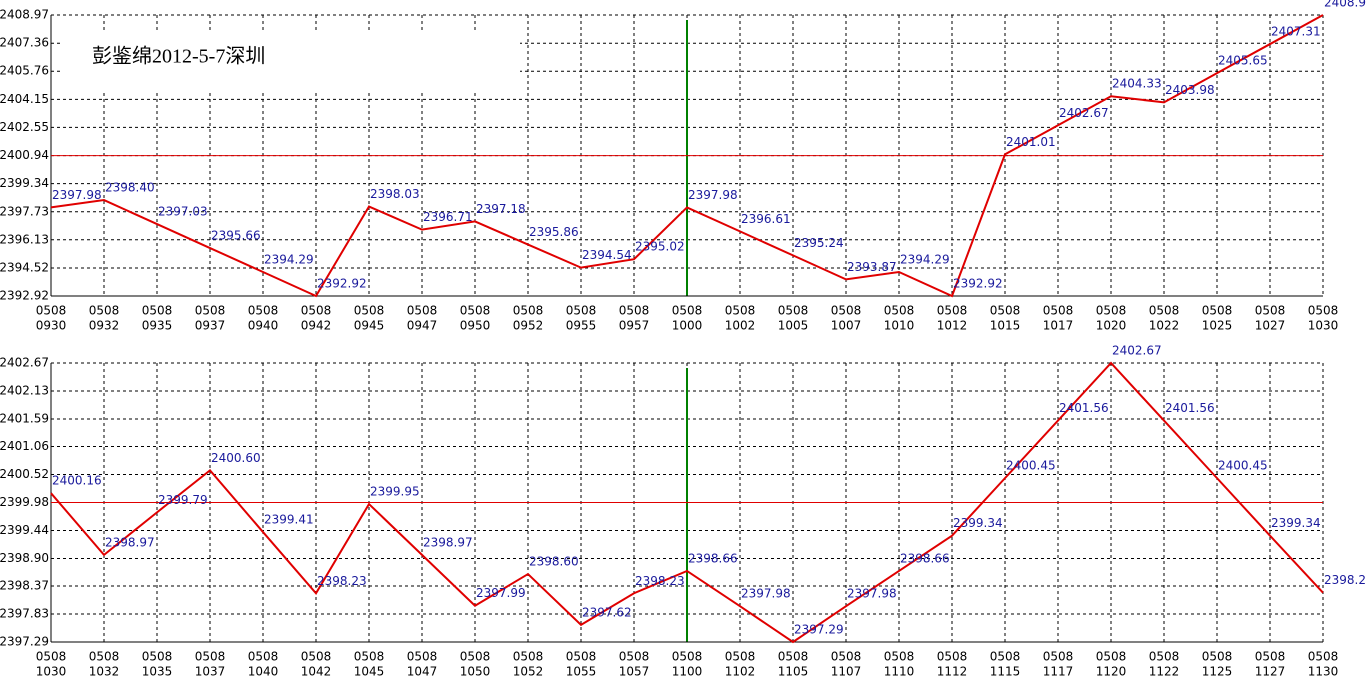  Describe the element at coordinates (395, 492) in the screenshot. I see `data-label: 2399.95` at that location.